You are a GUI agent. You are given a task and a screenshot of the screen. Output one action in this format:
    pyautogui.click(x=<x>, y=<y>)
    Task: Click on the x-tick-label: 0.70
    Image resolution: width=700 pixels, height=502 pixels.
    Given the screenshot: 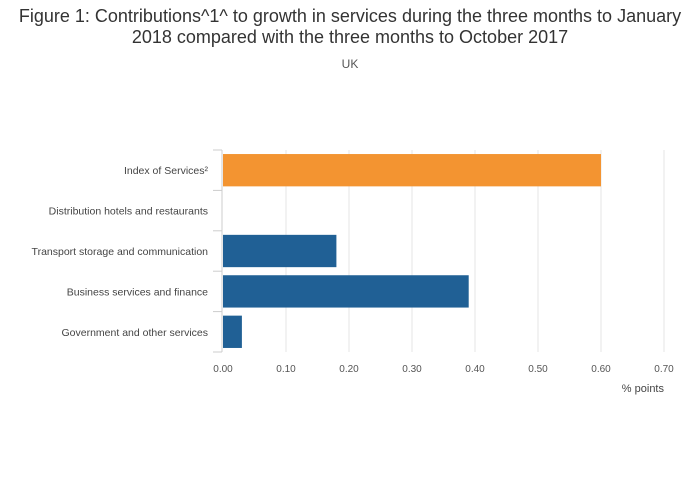 What is the action you would take?
    pyautogui.click(x=664, y=369)
    